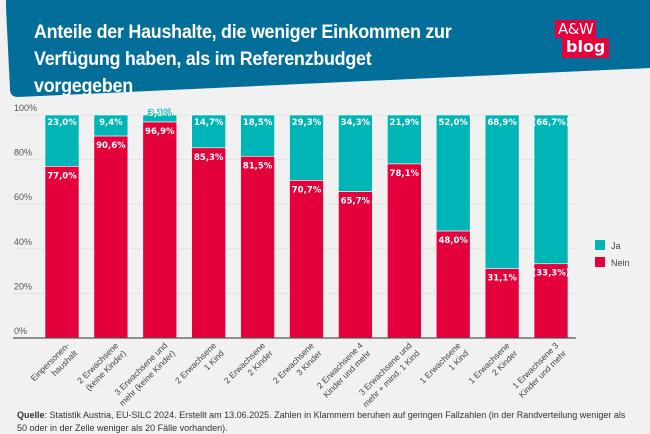 The image size is (650, 434). What do you see at coordinates (23, 286) in the screenshot?
I see `y-tick-label: 20%` at bounding box center [23, 286].